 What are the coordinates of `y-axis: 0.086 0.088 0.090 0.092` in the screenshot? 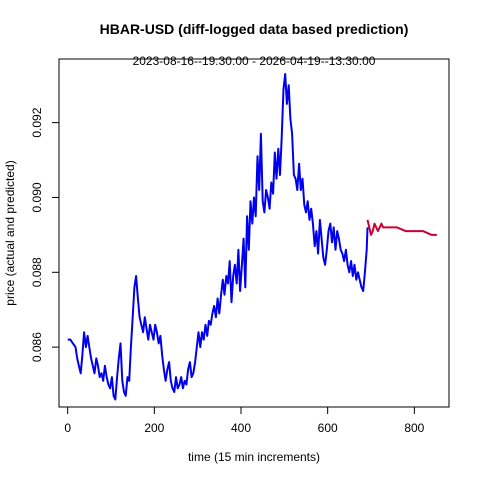 It's located at (44, 234).